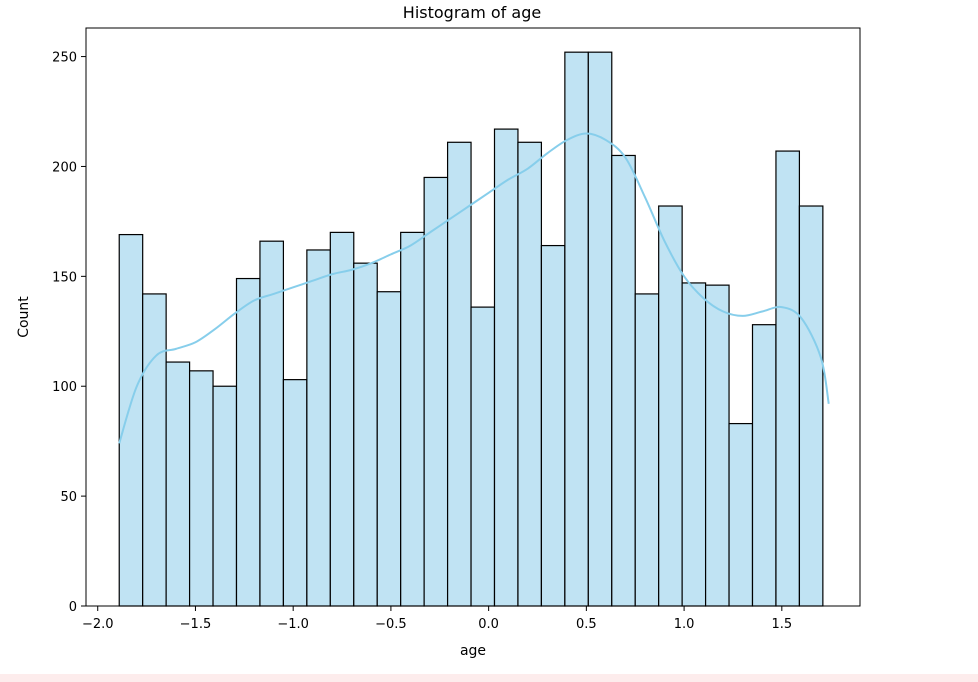 The image size is (978, 682). What do you see at coordinates (196, 624) in the screenshot?
I see `x-tick-label: −1.5` at bounding box center [196, 624].